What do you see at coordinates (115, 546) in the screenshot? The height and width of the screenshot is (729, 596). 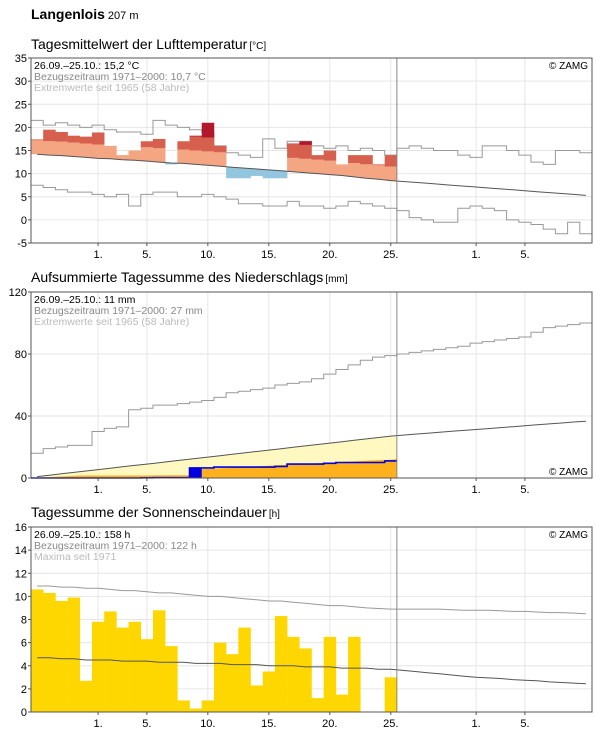 I see `reference-period: Bezugszeitraum 1971–2000: 122 h` at bounding box center [115, 546].